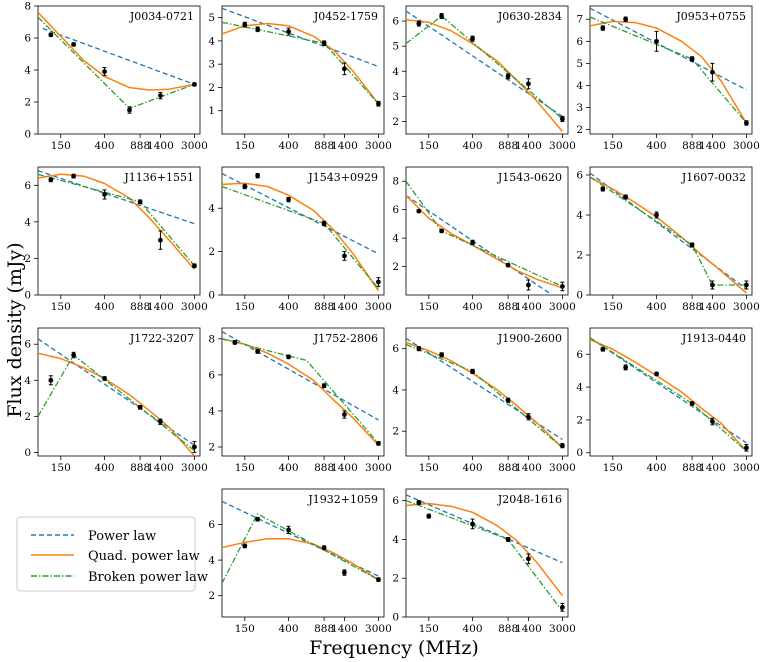  I want to click on legend-label-broken-power-law: Broken power law, so click(148, 577).